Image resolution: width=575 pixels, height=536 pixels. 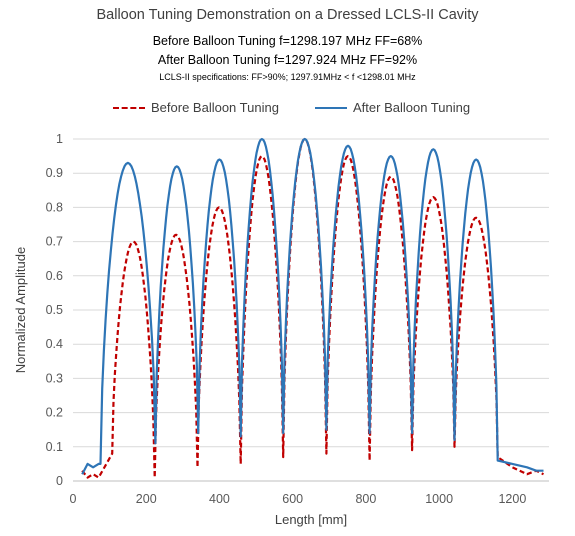 I want to click on legend-swatch-after, so click(x=331, y=107).